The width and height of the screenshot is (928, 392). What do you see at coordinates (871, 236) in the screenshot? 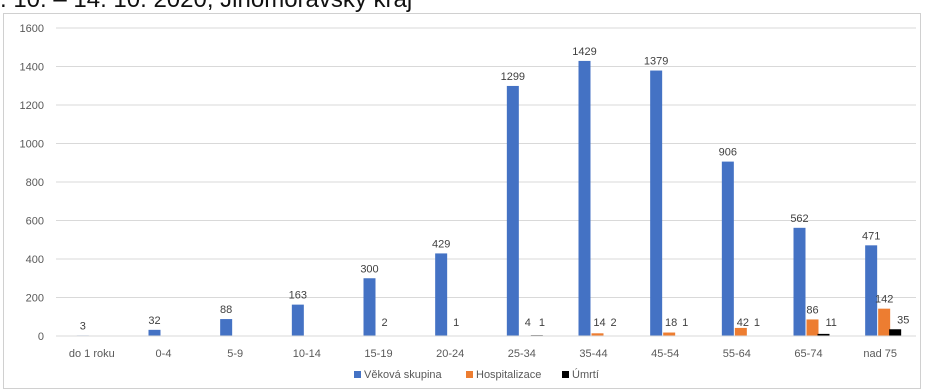
I see `data-label: 471` at bounding box center [871, 236].